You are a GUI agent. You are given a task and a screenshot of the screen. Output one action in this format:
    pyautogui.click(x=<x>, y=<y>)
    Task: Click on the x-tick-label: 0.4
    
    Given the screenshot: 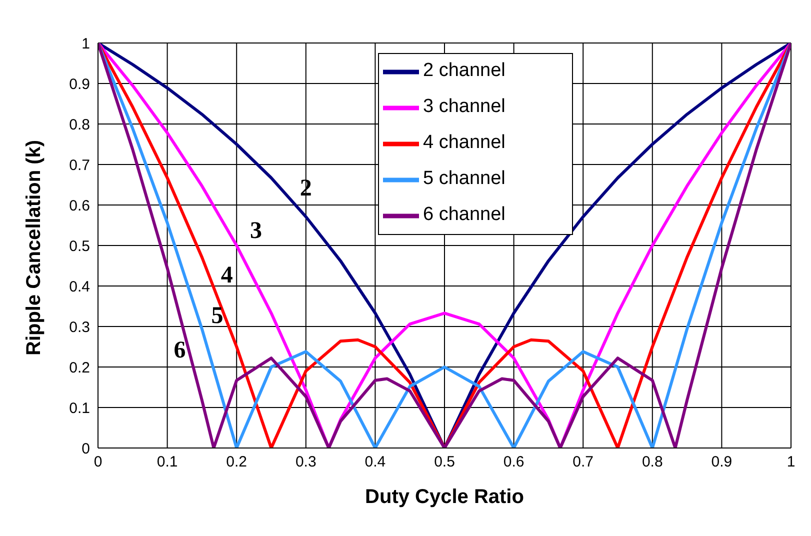 What is the action you would take?
    pyautogui.click(x=375, y=462)
    